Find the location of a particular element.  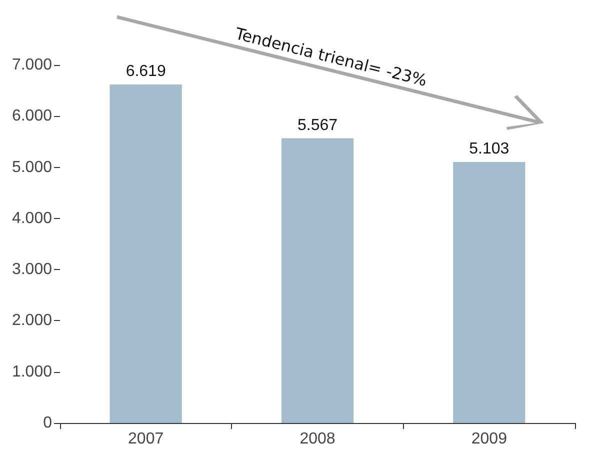

y-tick-label: 7.000 is located at coordinates (32, 65).